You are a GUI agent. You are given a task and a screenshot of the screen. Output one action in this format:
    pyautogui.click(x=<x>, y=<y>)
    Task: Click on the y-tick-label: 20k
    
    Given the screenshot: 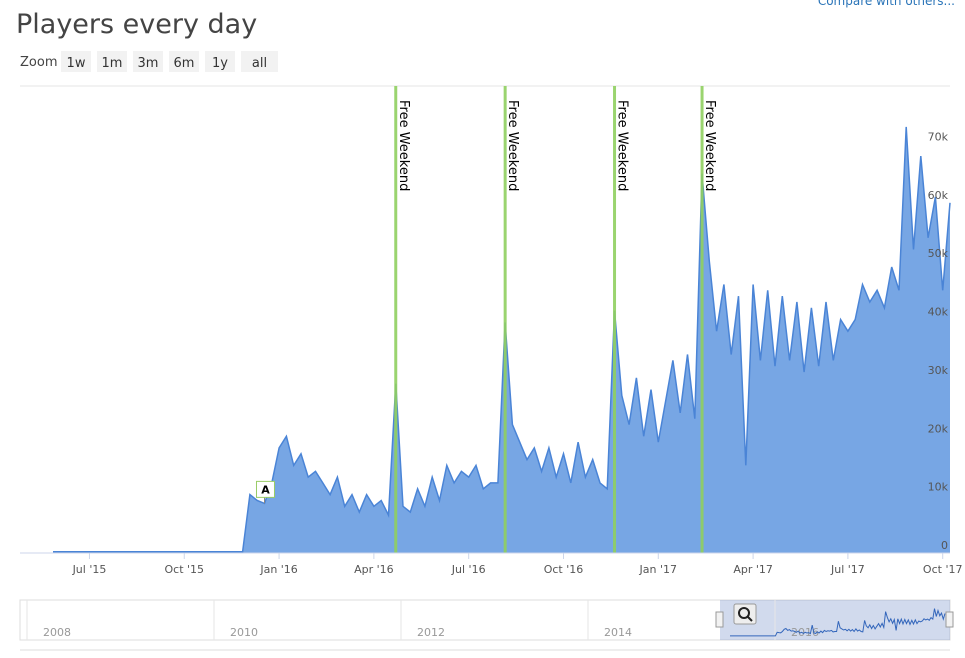 What is the action you would take?
    pyautogui.click(x=938, y=428)
    